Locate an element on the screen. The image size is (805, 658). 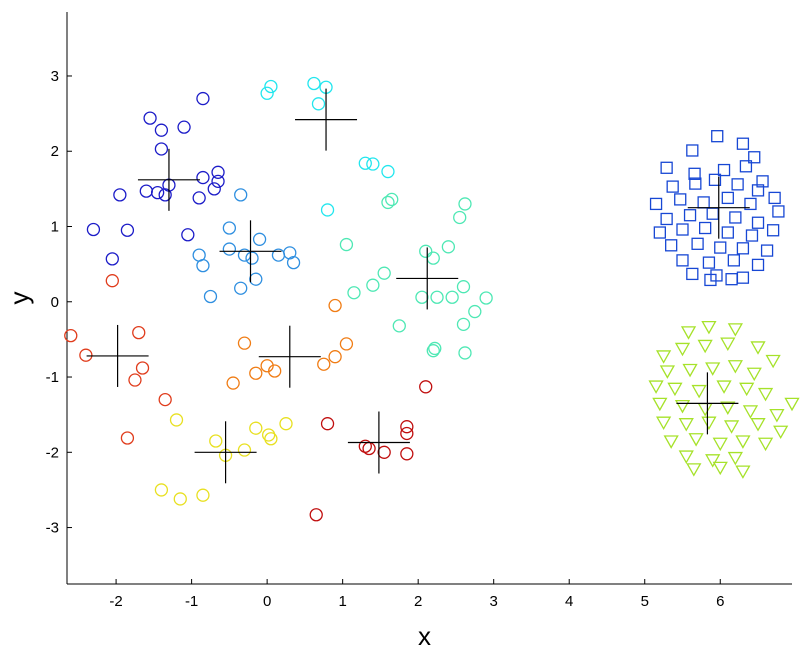
x-tick-label: -1 is located at coordinates (191, 601).